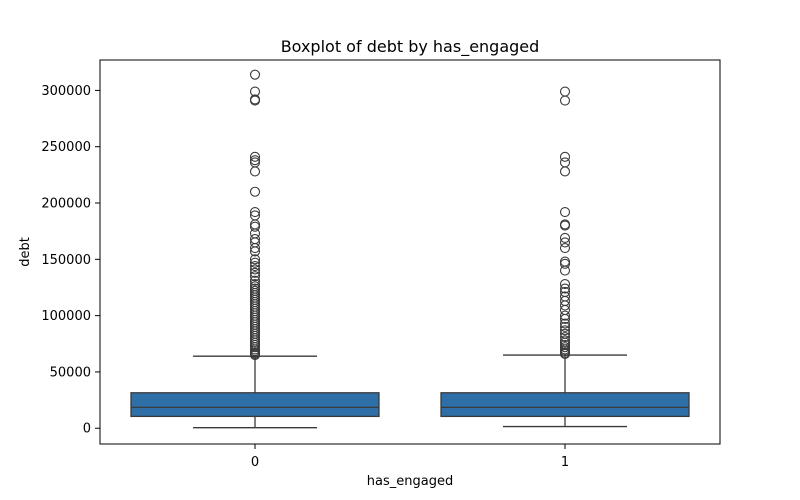 The image size is (800, 500). What do you see at coordinates (410, 47) in the screenshot?
I see `chart-title: Boxplot of debt by has_engaged` at bounding box center [410, 47].